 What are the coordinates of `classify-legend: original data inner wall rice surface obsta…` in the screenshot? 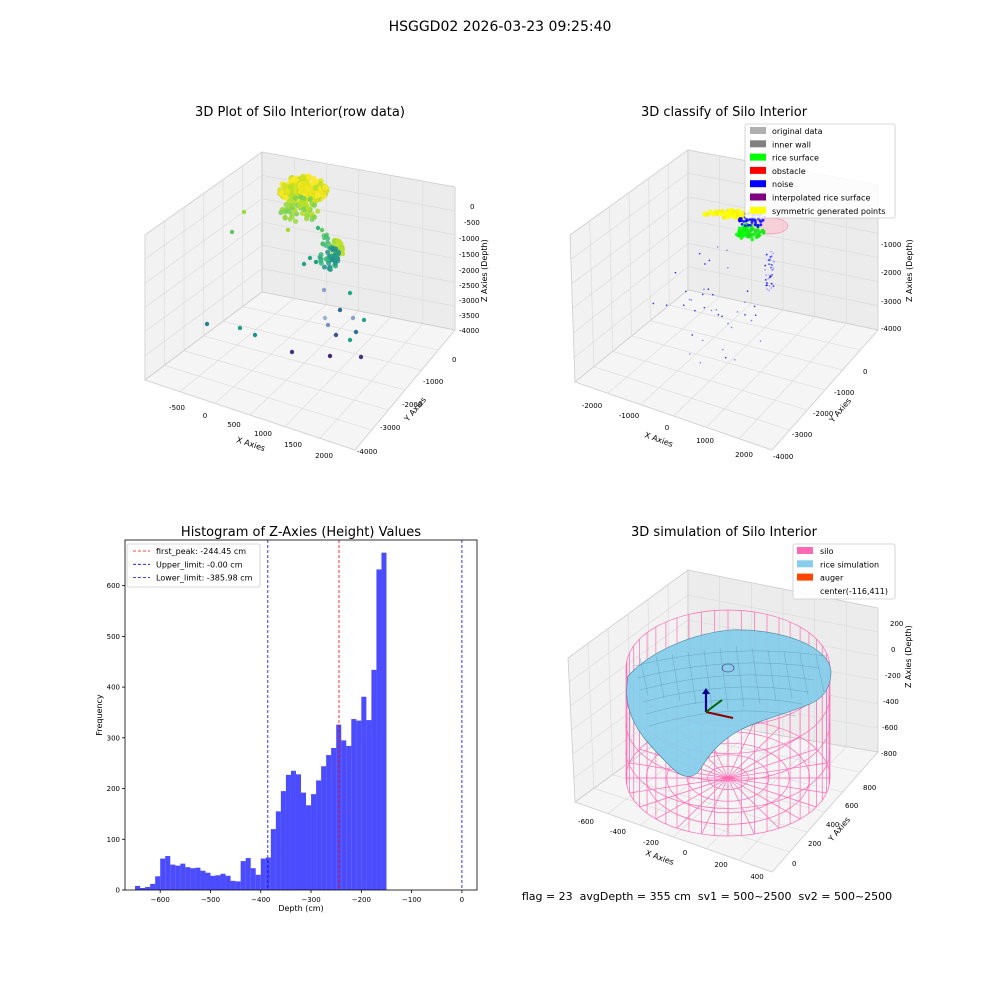 It's located at (820, 171).